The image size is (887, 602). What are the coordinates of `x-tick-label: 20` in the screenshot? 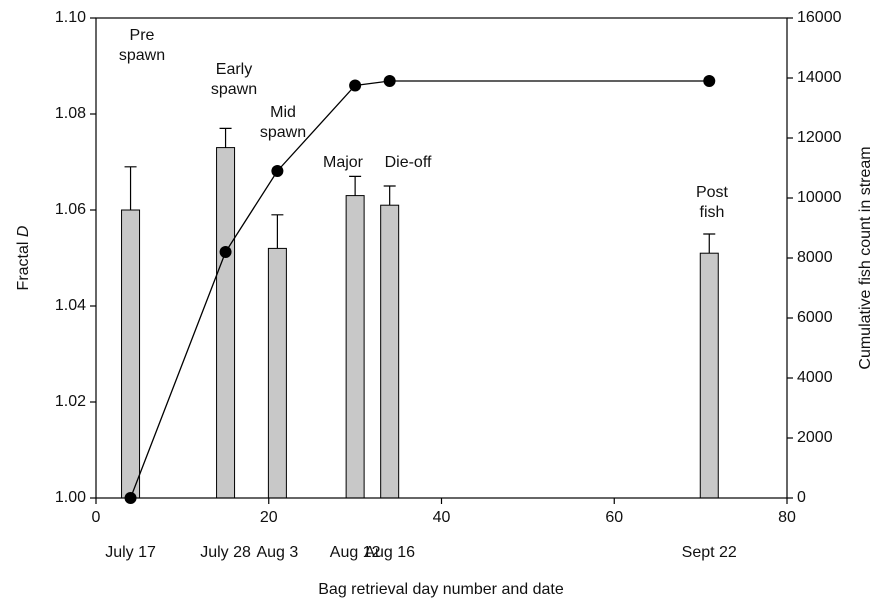 It's located at (269, 517).